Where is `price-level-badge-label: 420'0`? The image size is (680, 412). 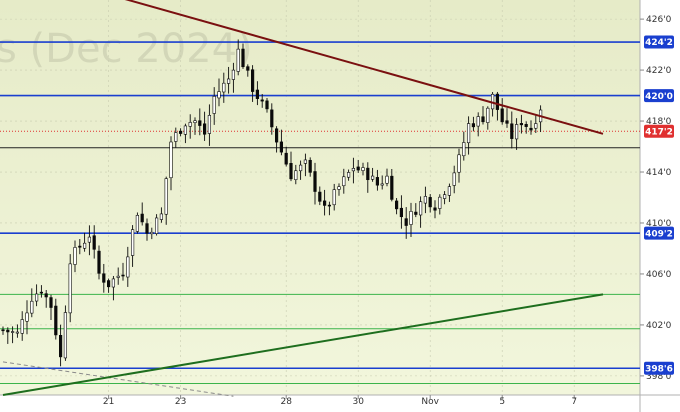 price-level-badge-label: 420'0 is located at coordinates (659, 97).